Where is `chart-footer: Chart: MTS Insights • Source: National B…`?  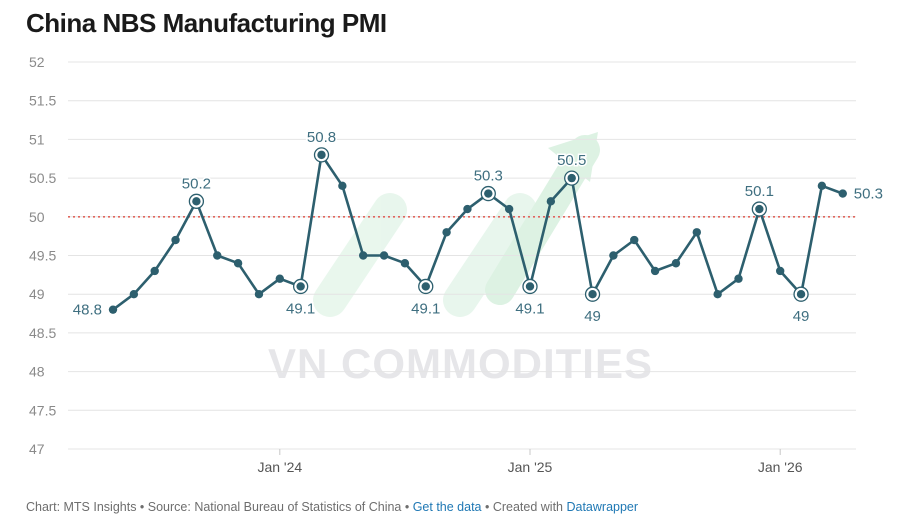 chart-footer: Chart: MTS Insights • Source: National B… is located at coordinates (332, 507).